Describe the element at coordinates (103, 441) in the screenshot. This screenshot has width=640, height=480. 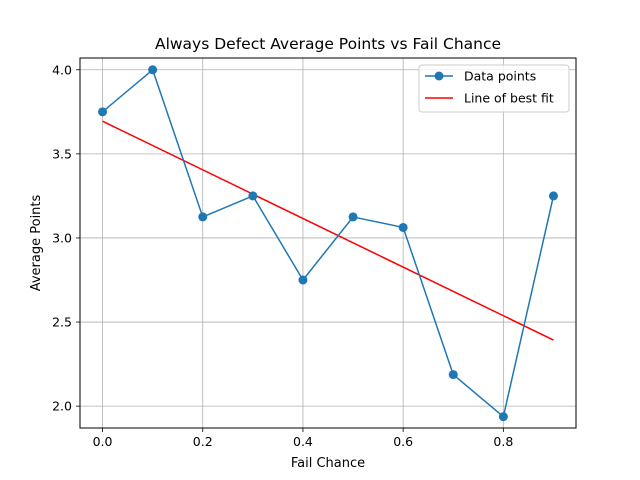
I see `x-tick-label: 0.0` at that location.